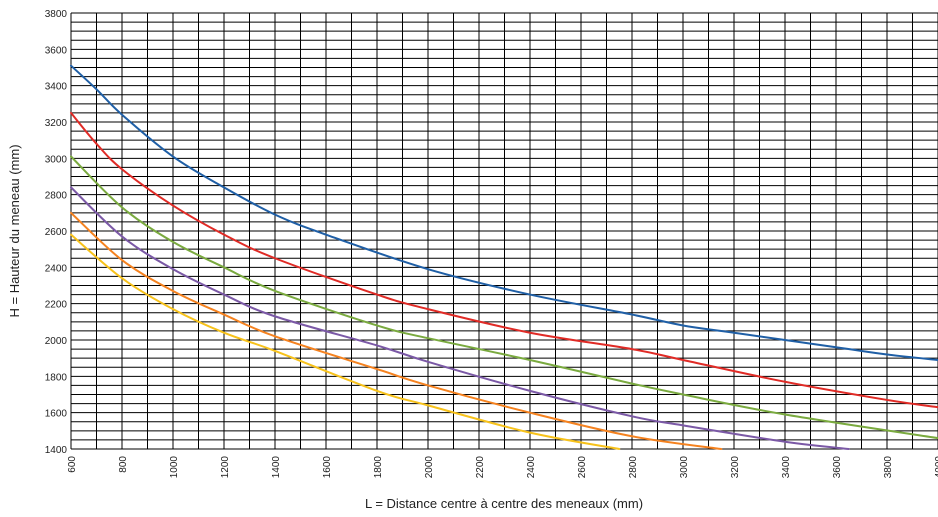 The height and width of the screenshot is (517, 938). What do you see at coordinates (56, 87) in the screenshot?
I see `y-tick-label: 3400` at bounding box center [56, 87].